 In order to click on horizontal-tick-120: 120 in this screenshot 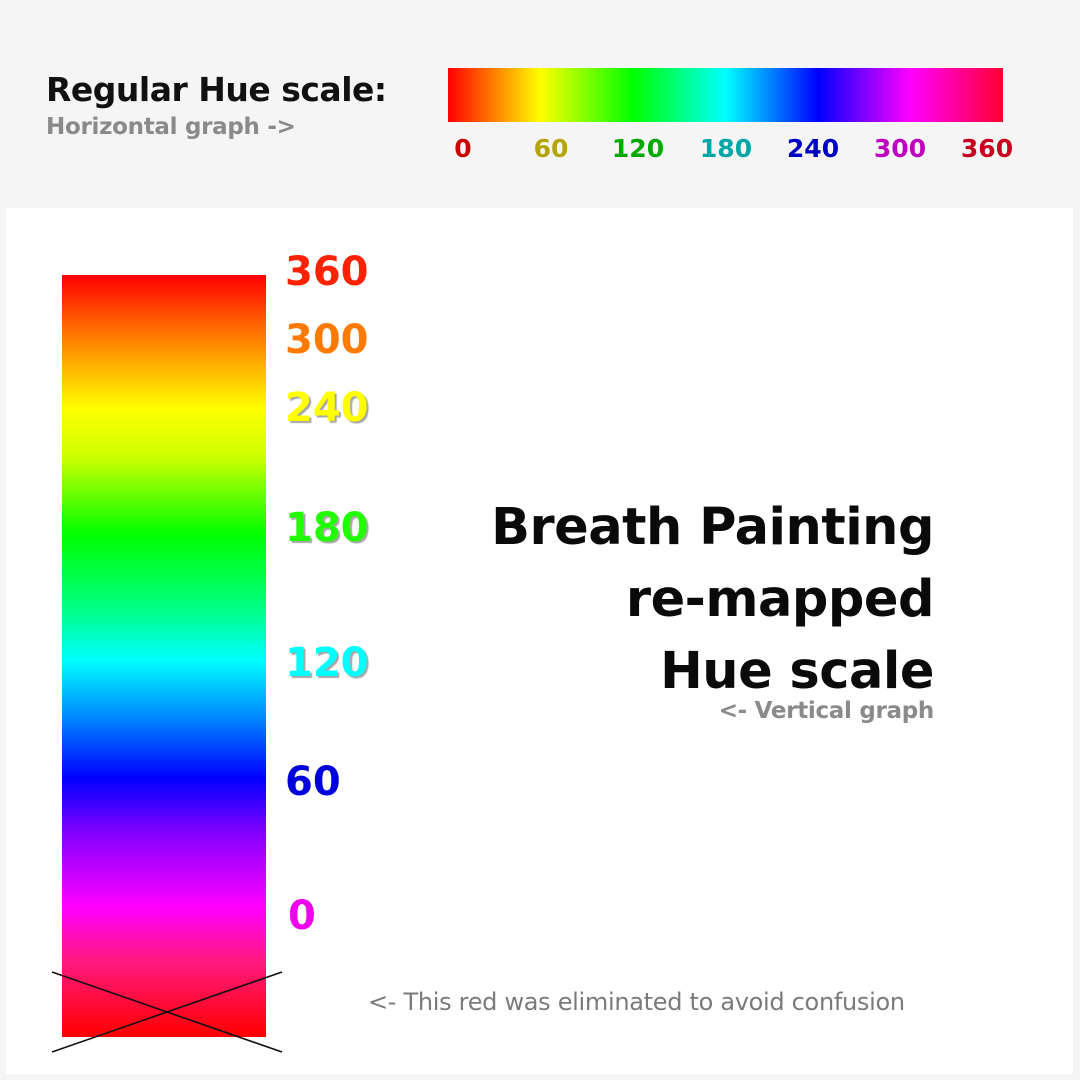, I will do `click(638, 148)`.